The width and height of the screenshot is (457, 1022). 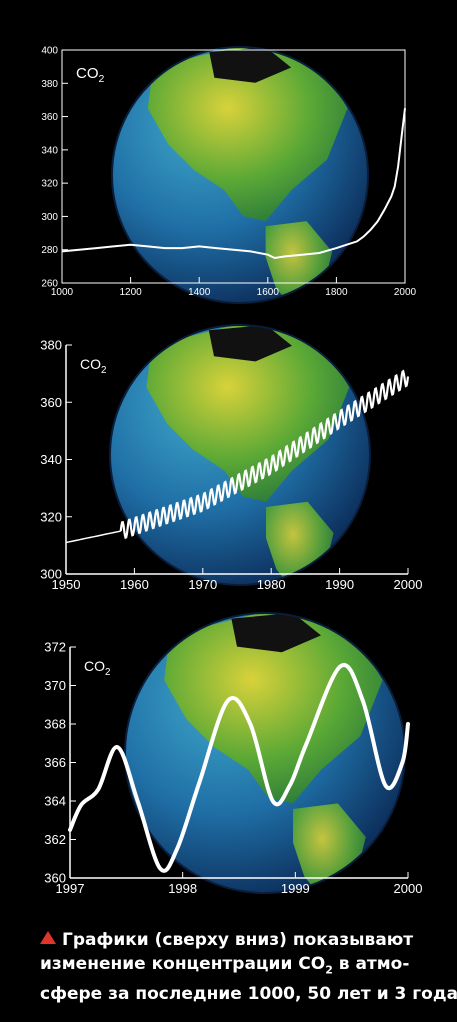 What do you see at coordinates (264, 454) in the screenshot?
I see `co2-seasonal-line` at bounding box center [264, 454].